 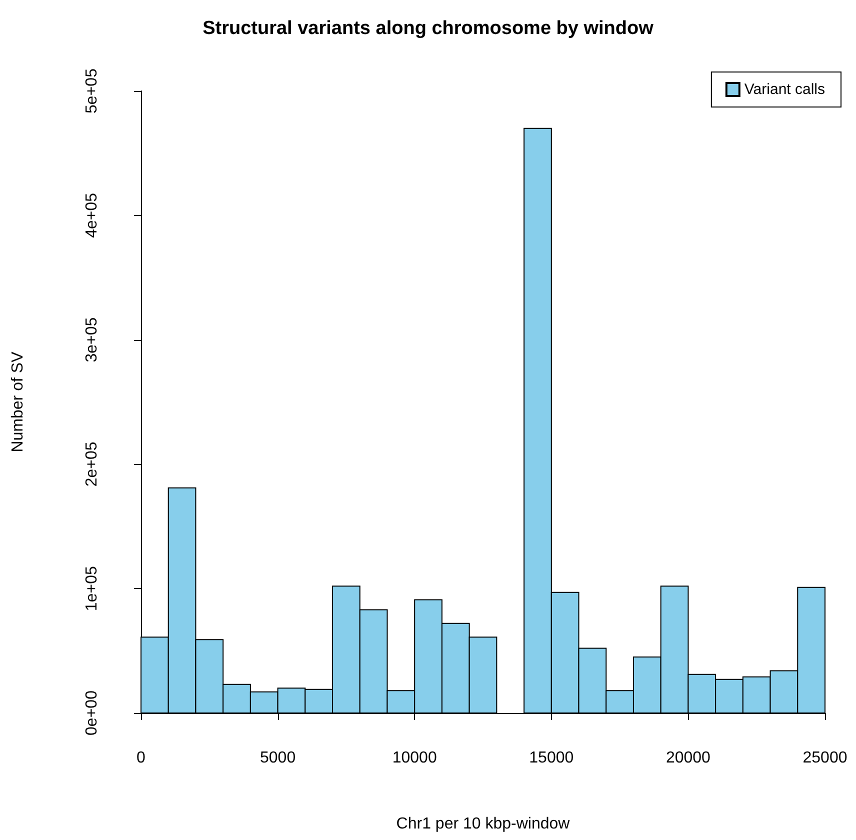 What do you see at coordinates (688, 758) in the screenshot?
I see `x-tick-label: 20000` at bounding box center [688, 758].